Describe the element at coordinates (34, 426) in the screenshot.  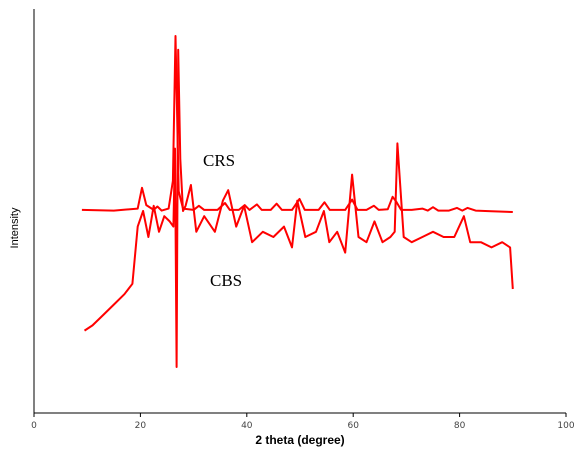
I see `x-tick-label: 0` at that location.